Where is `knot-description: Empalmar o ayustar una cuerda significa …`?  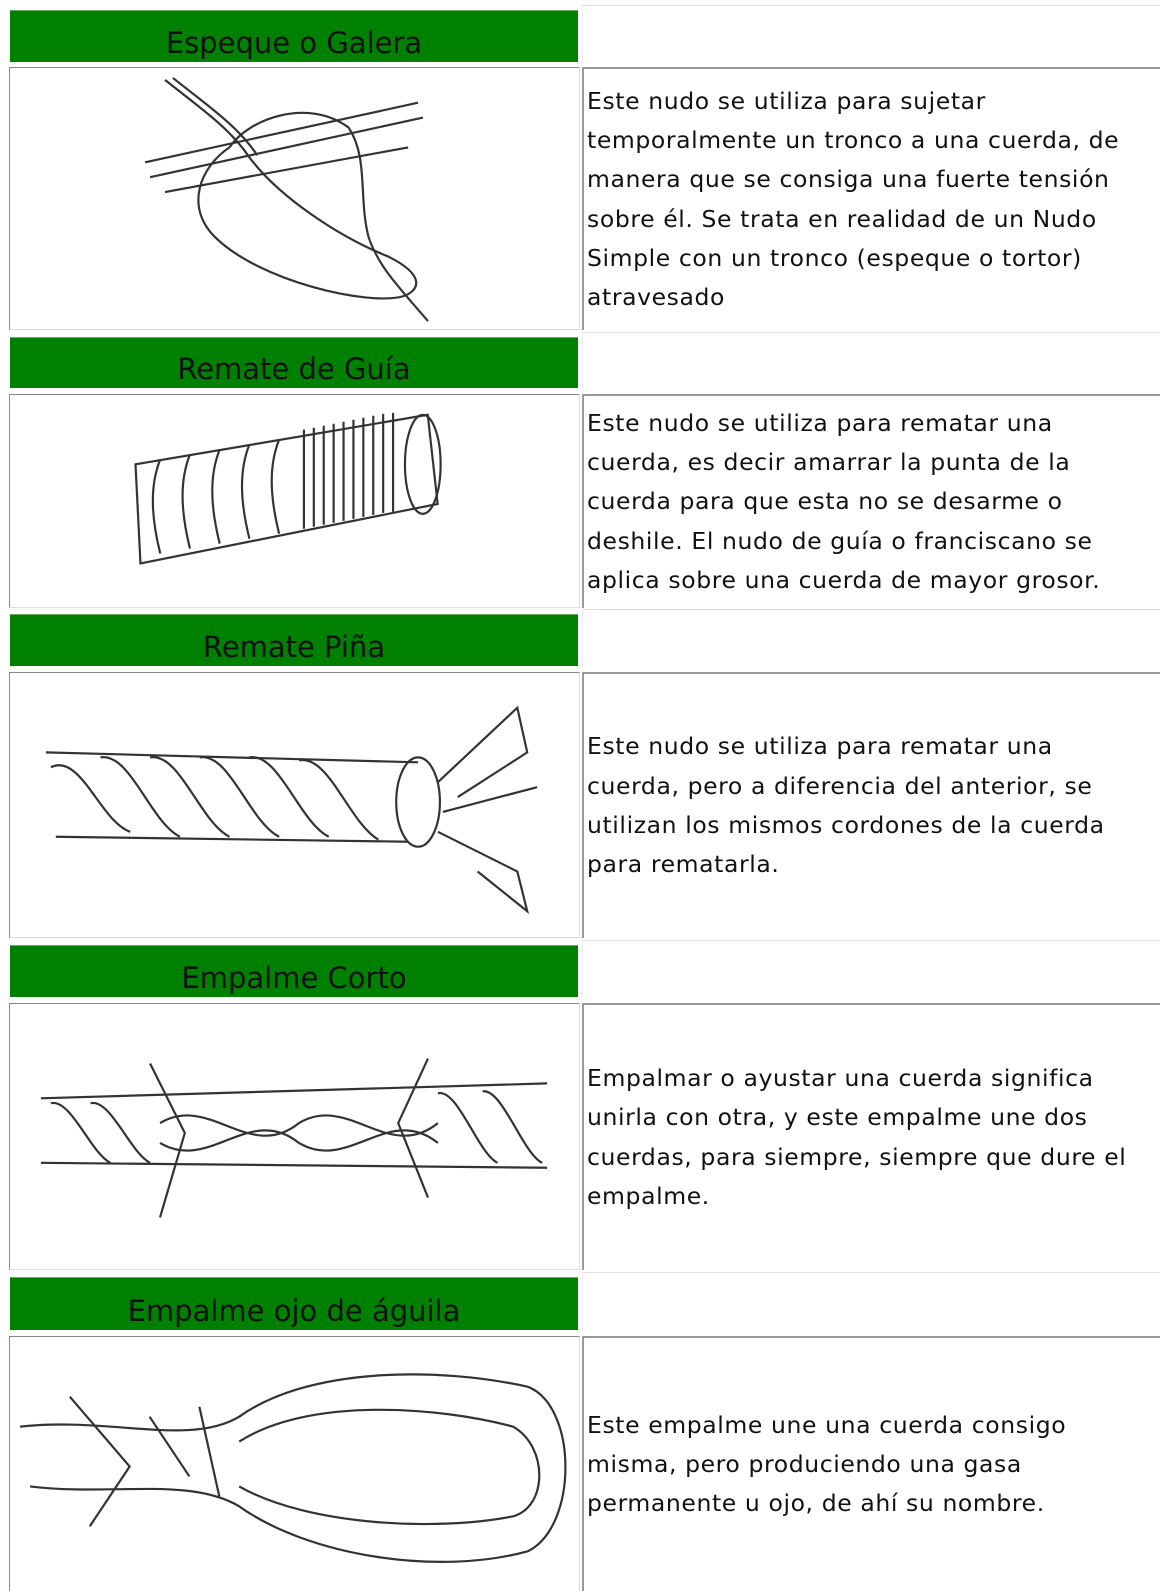
knot-description: Empalmar o ayustar una cuerda significa … is located at coordinates (871, 1136).